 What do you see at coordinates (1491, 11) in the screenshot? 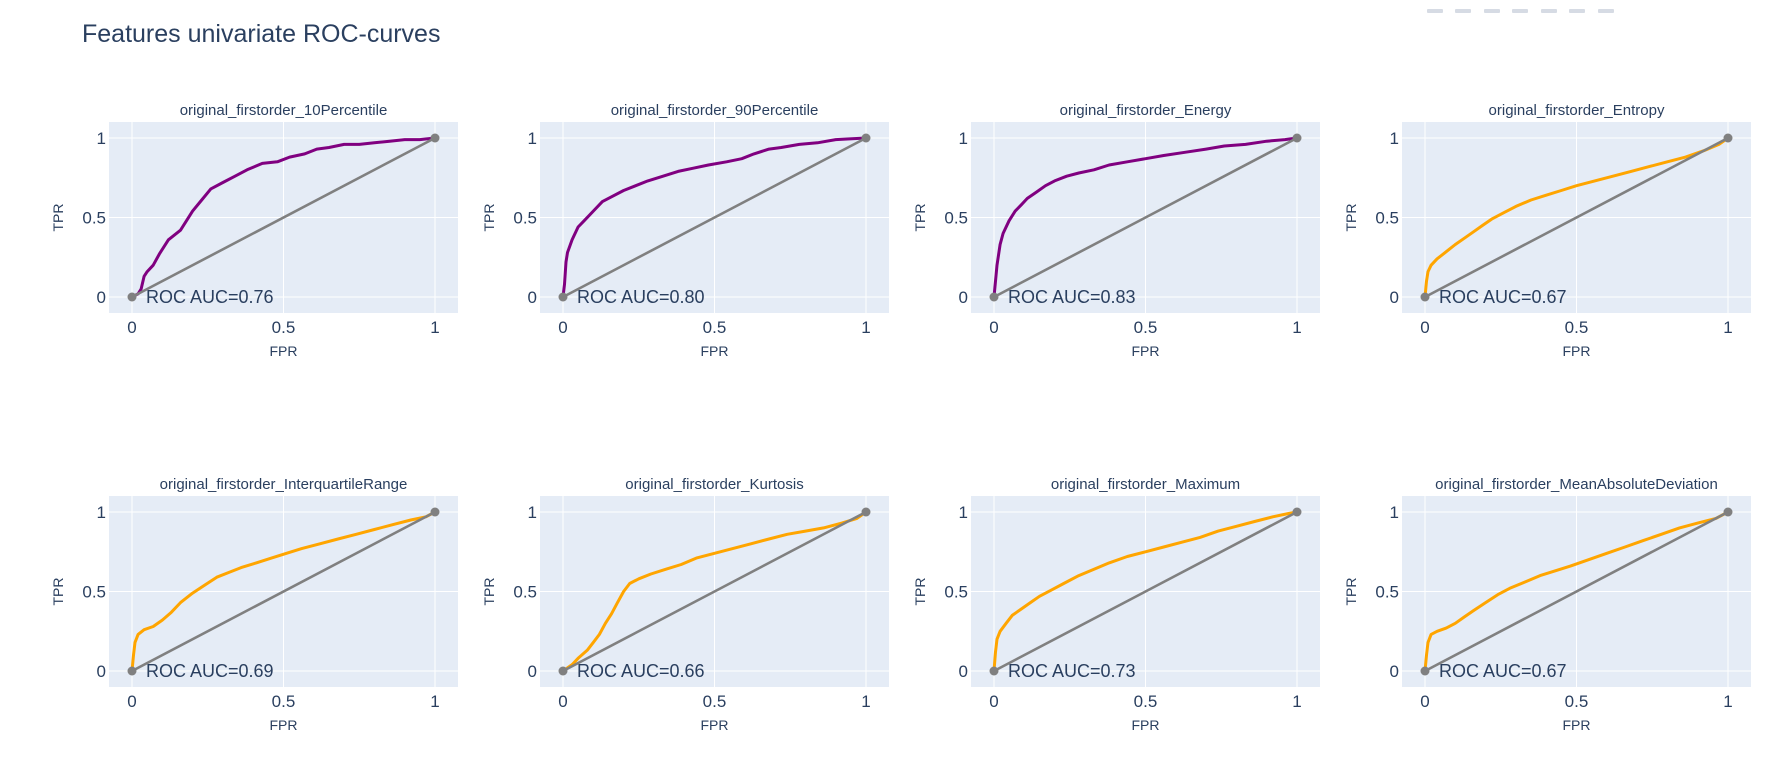
I see `pan-icon` at bounding box center [1491, 11].